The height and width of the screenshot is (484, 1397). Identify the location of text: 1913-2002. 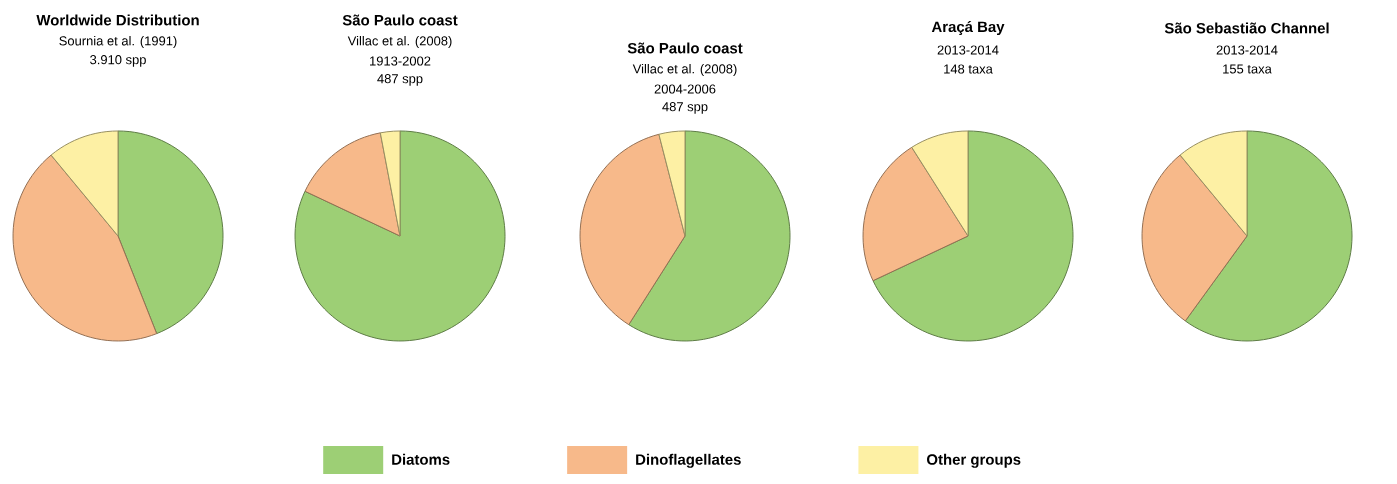
(400, 61).